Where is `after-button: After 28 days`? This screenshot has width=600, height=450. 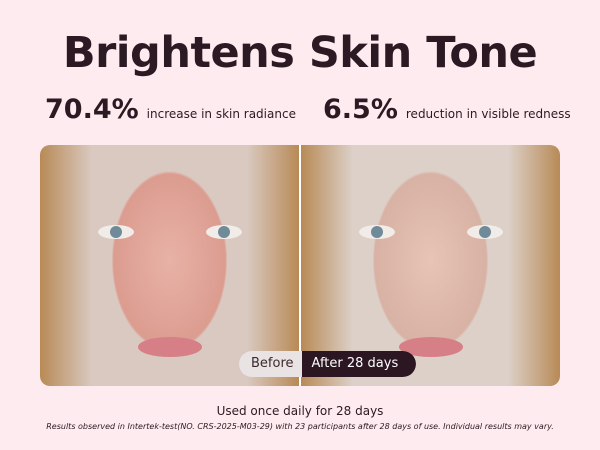 after-button: After 28 days is located at coordinates (359, 364).